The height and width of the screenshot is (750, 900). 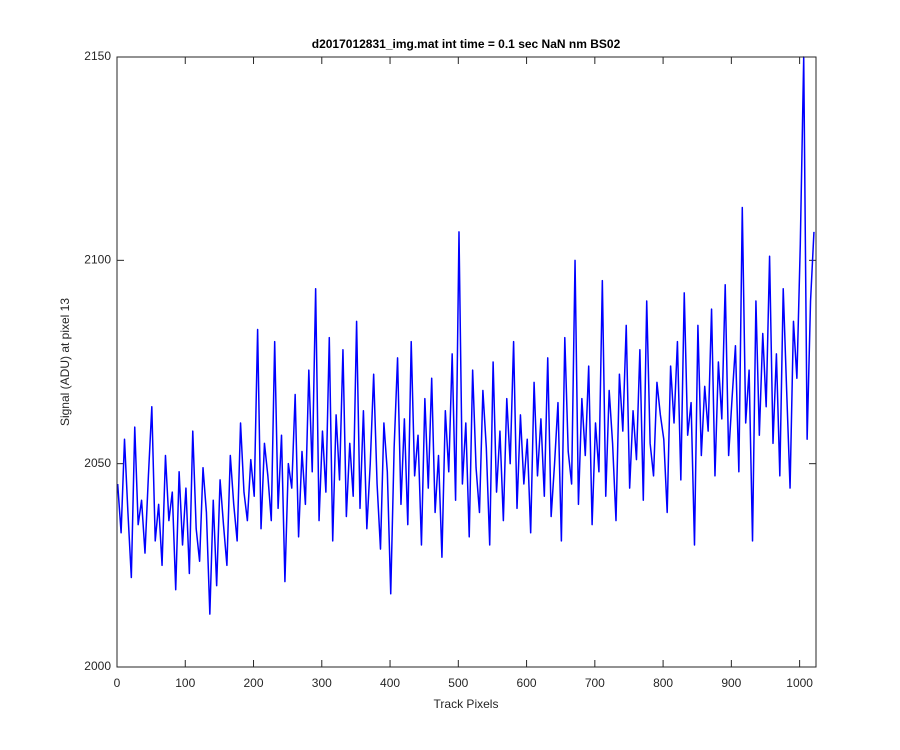 What do you see at coordinates (185, 683) in the screenshot?
I see `x-tick-label: 100` at bounding box center [185, 683].